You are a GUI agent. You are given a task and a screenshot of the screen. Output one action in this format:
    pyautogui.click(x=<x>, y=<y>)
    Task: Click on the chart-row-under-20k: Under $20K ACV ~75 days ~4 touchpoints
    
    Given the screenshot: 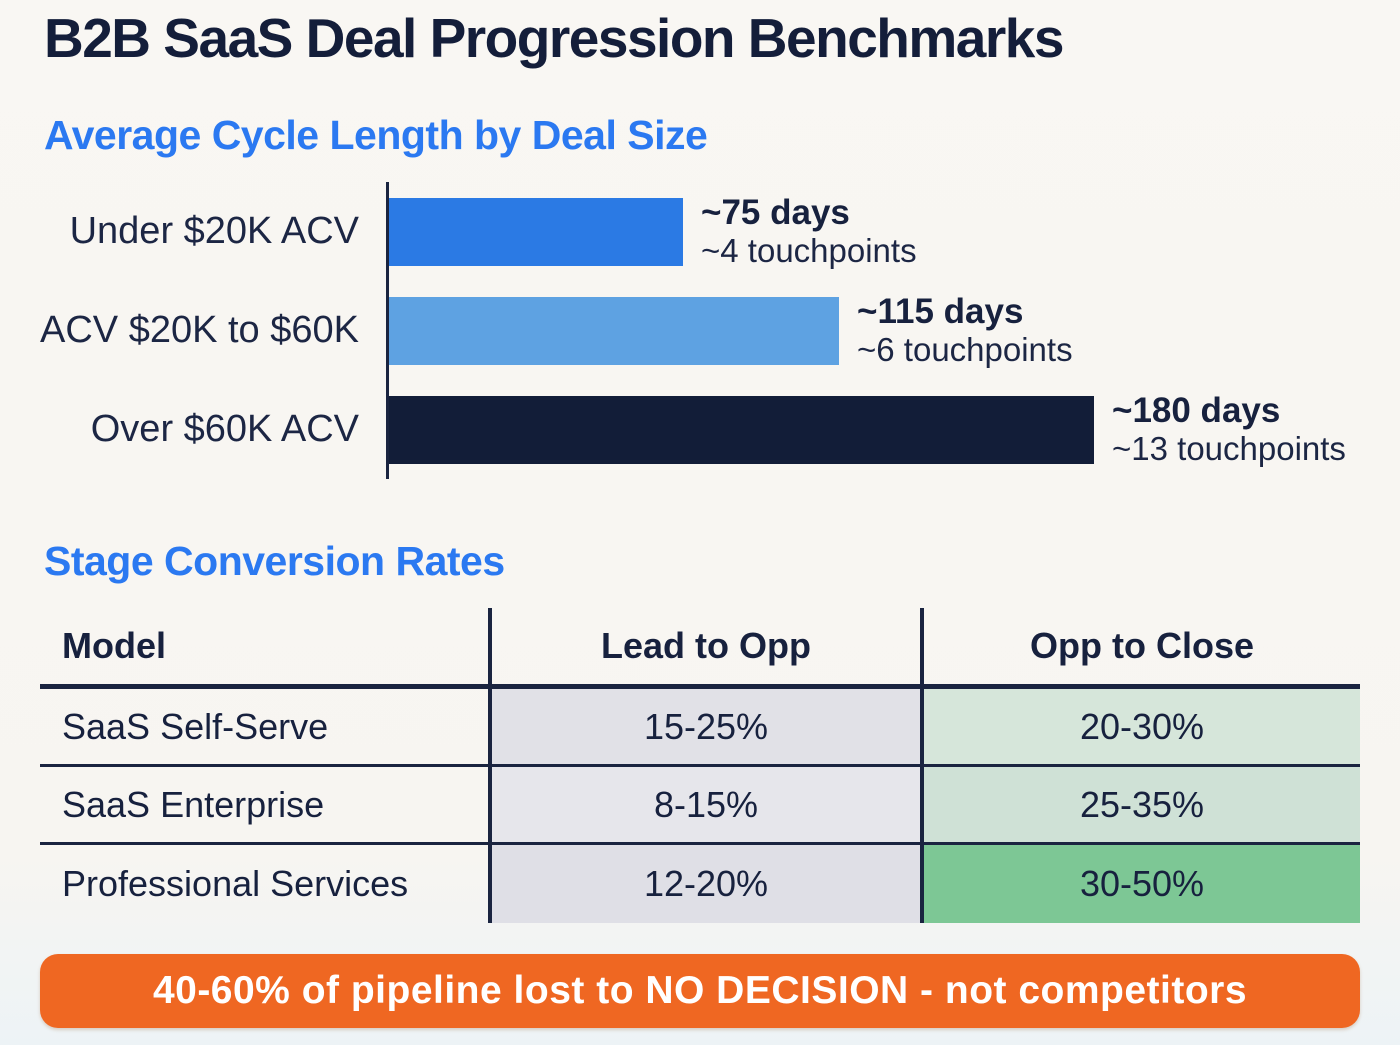 What is the action you would take?
    pyautogui.click(x=710, y=231)
    